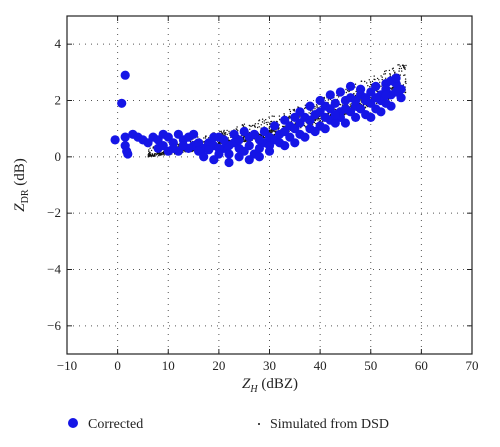  I want to click on y-tick-label: 2, so click(58, 100).